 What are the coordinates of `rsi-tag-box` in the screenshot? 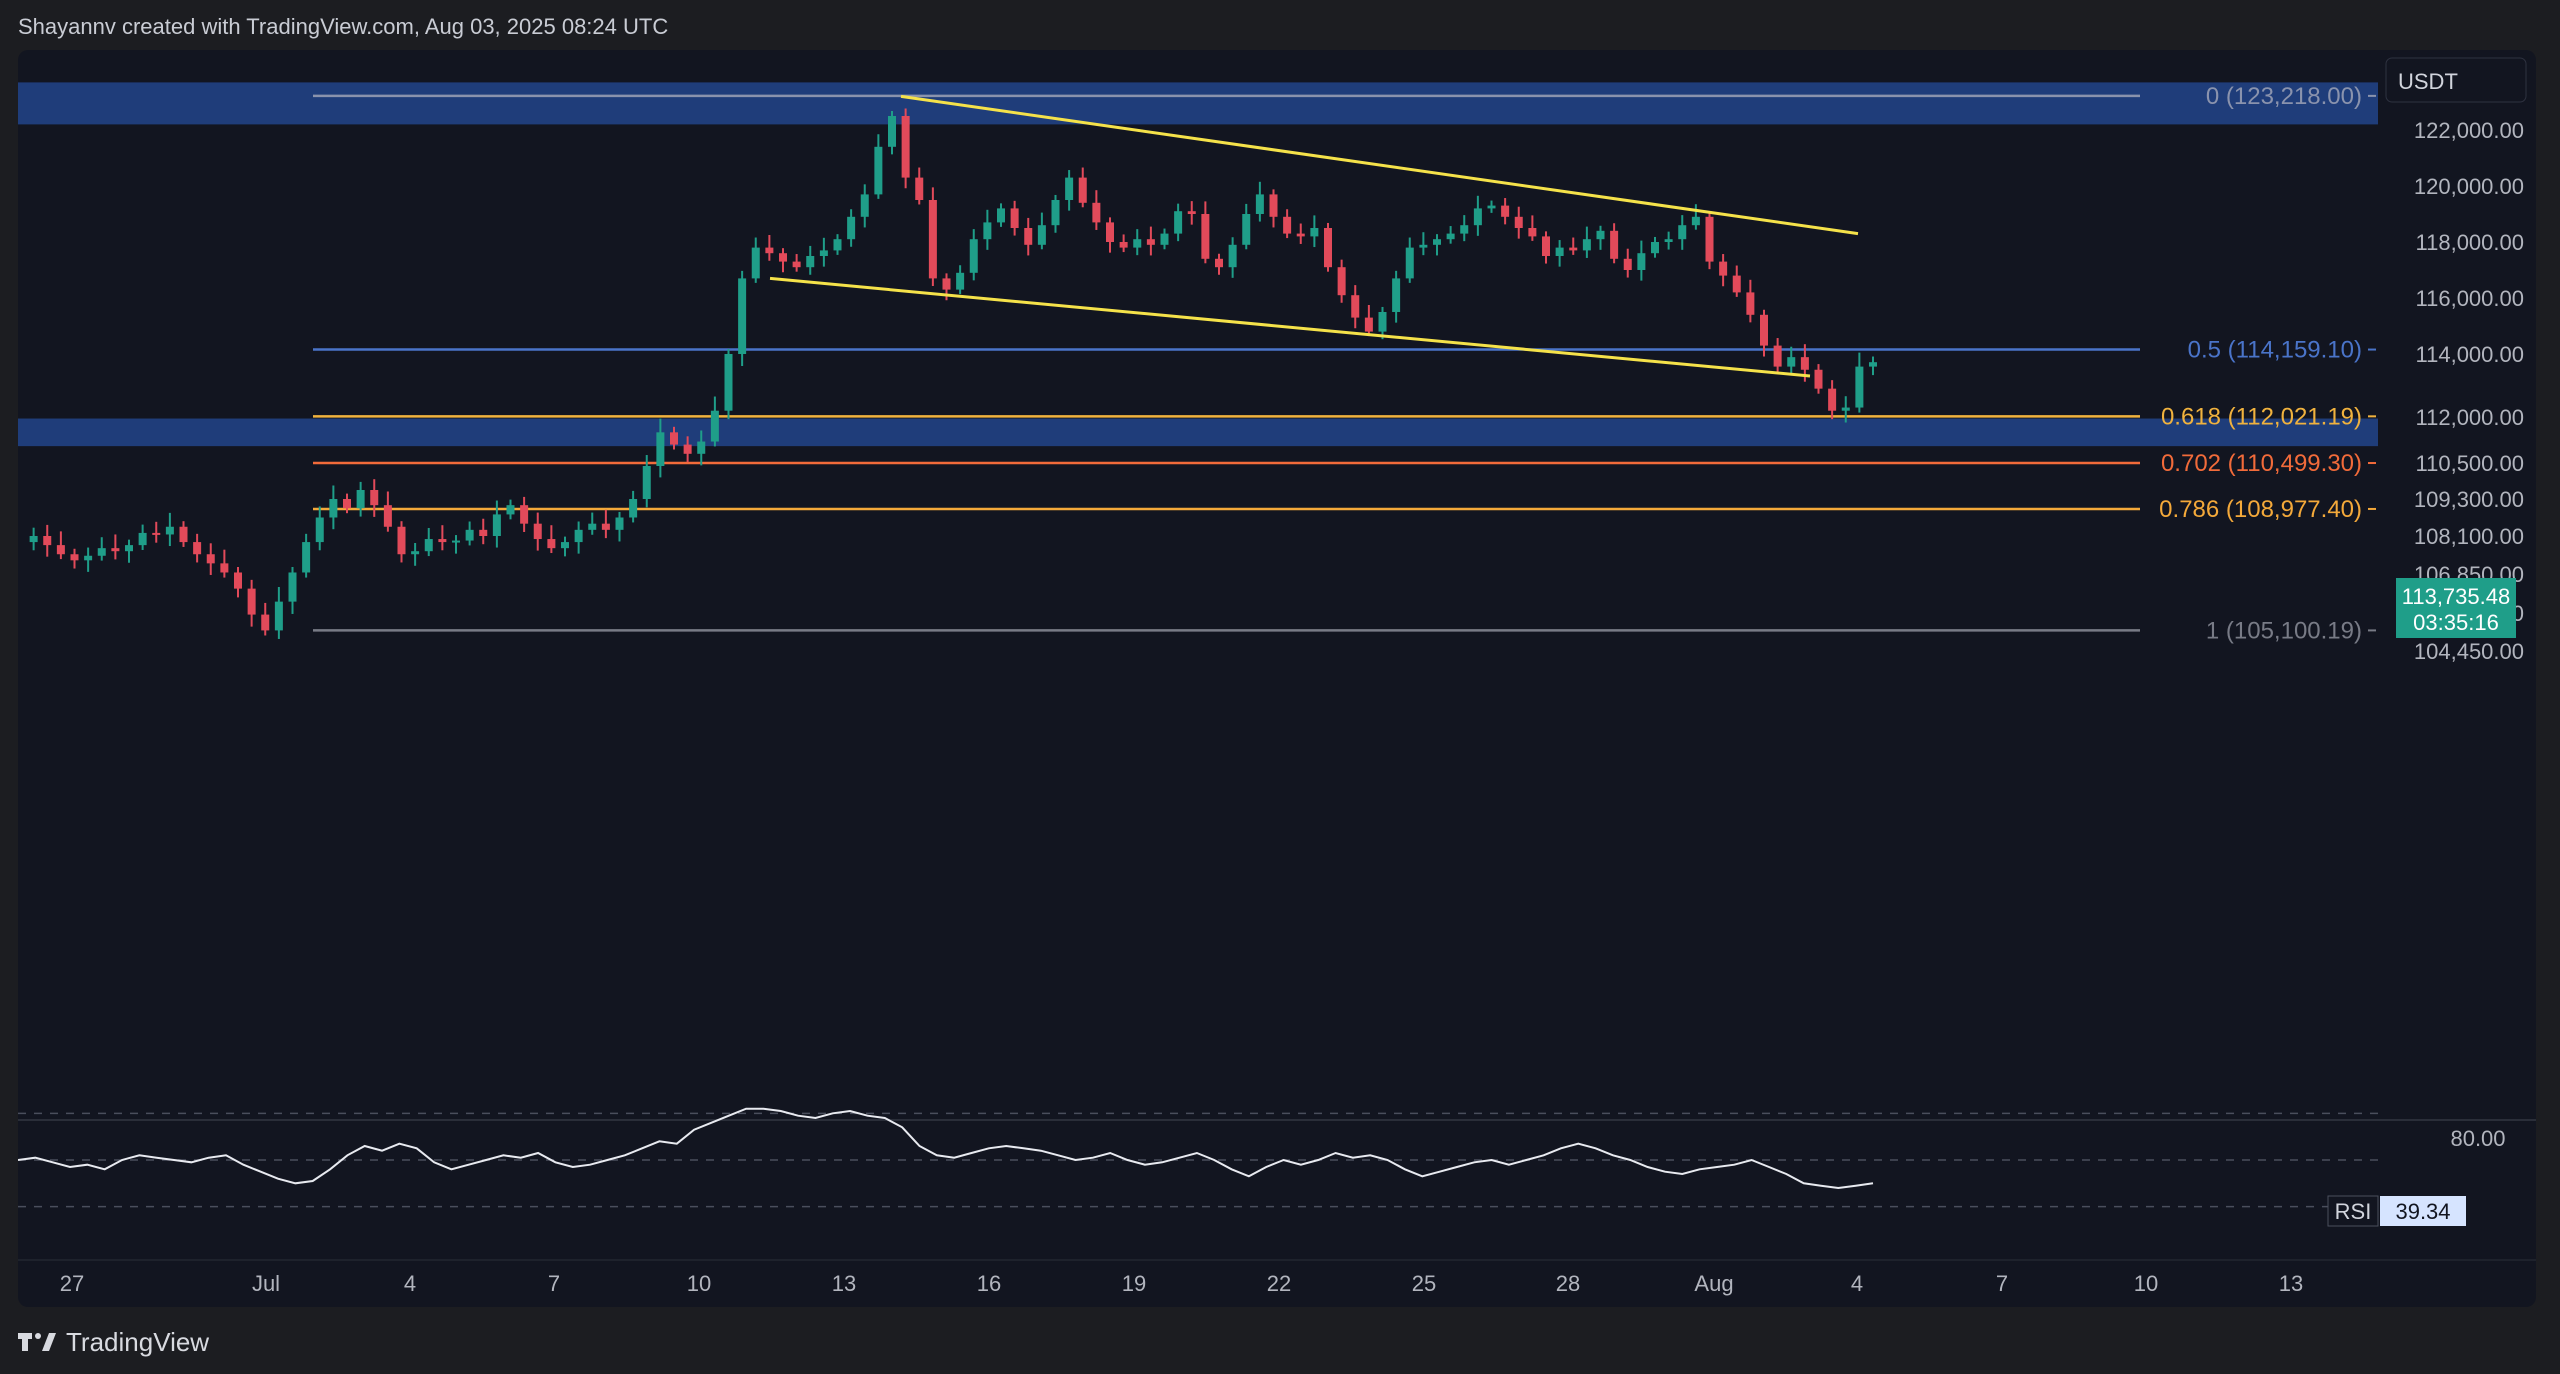 It's located at (2353, 1211).